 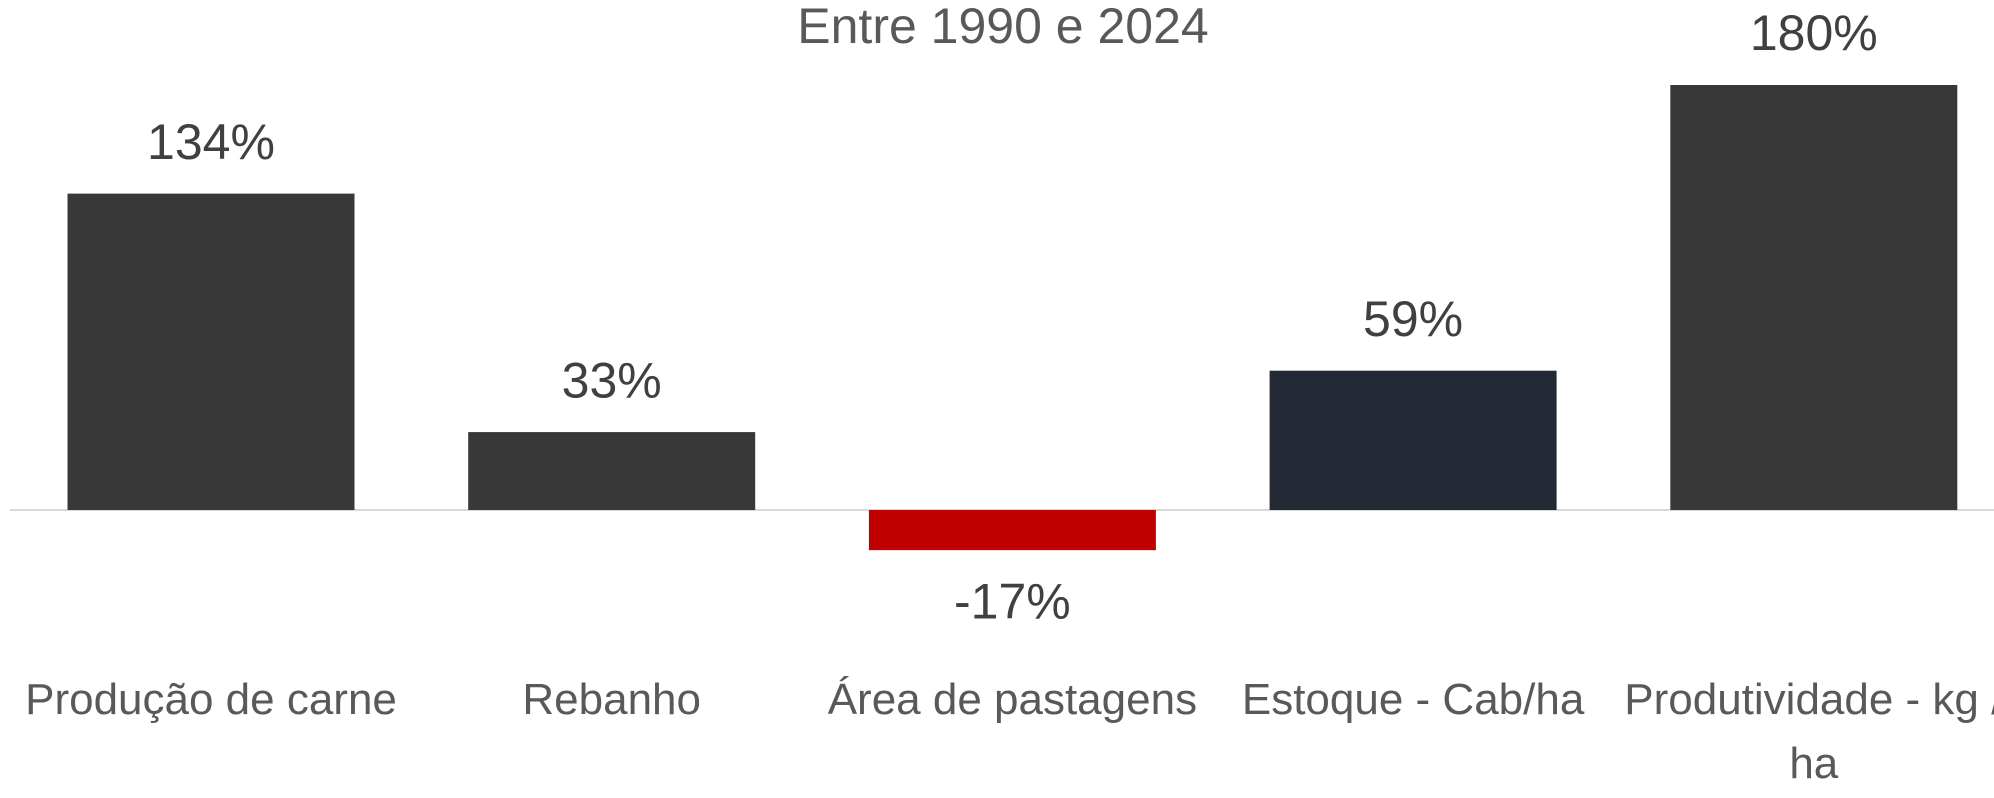 I want to click on category-label: Estoque - Cab/ha, so click(x=1413, y=699).